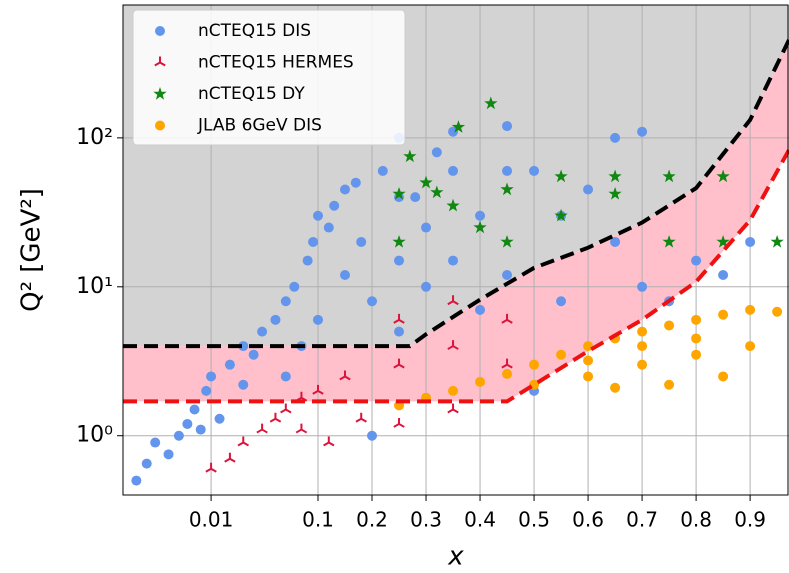  Describe the element at coordinates (318, 520) in the screenshot. I see `x-tick-label: 0.1` at that location.